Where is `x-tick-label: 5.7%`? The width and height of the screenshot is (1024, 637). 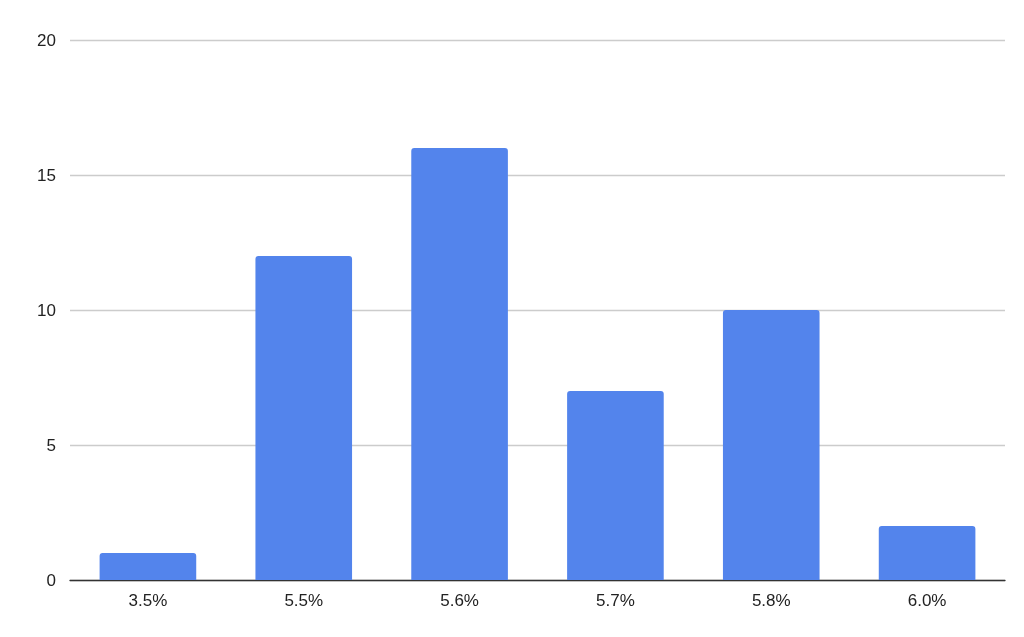
x-tick-label: 5.7% is located at coordinates (615, 600).